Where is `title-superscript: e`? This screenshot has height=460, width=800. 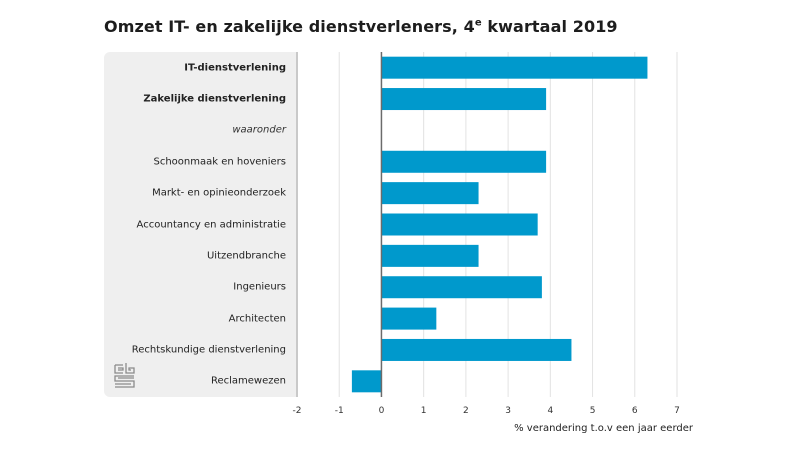
title-superscript: e is located at coordinates (478, 23).